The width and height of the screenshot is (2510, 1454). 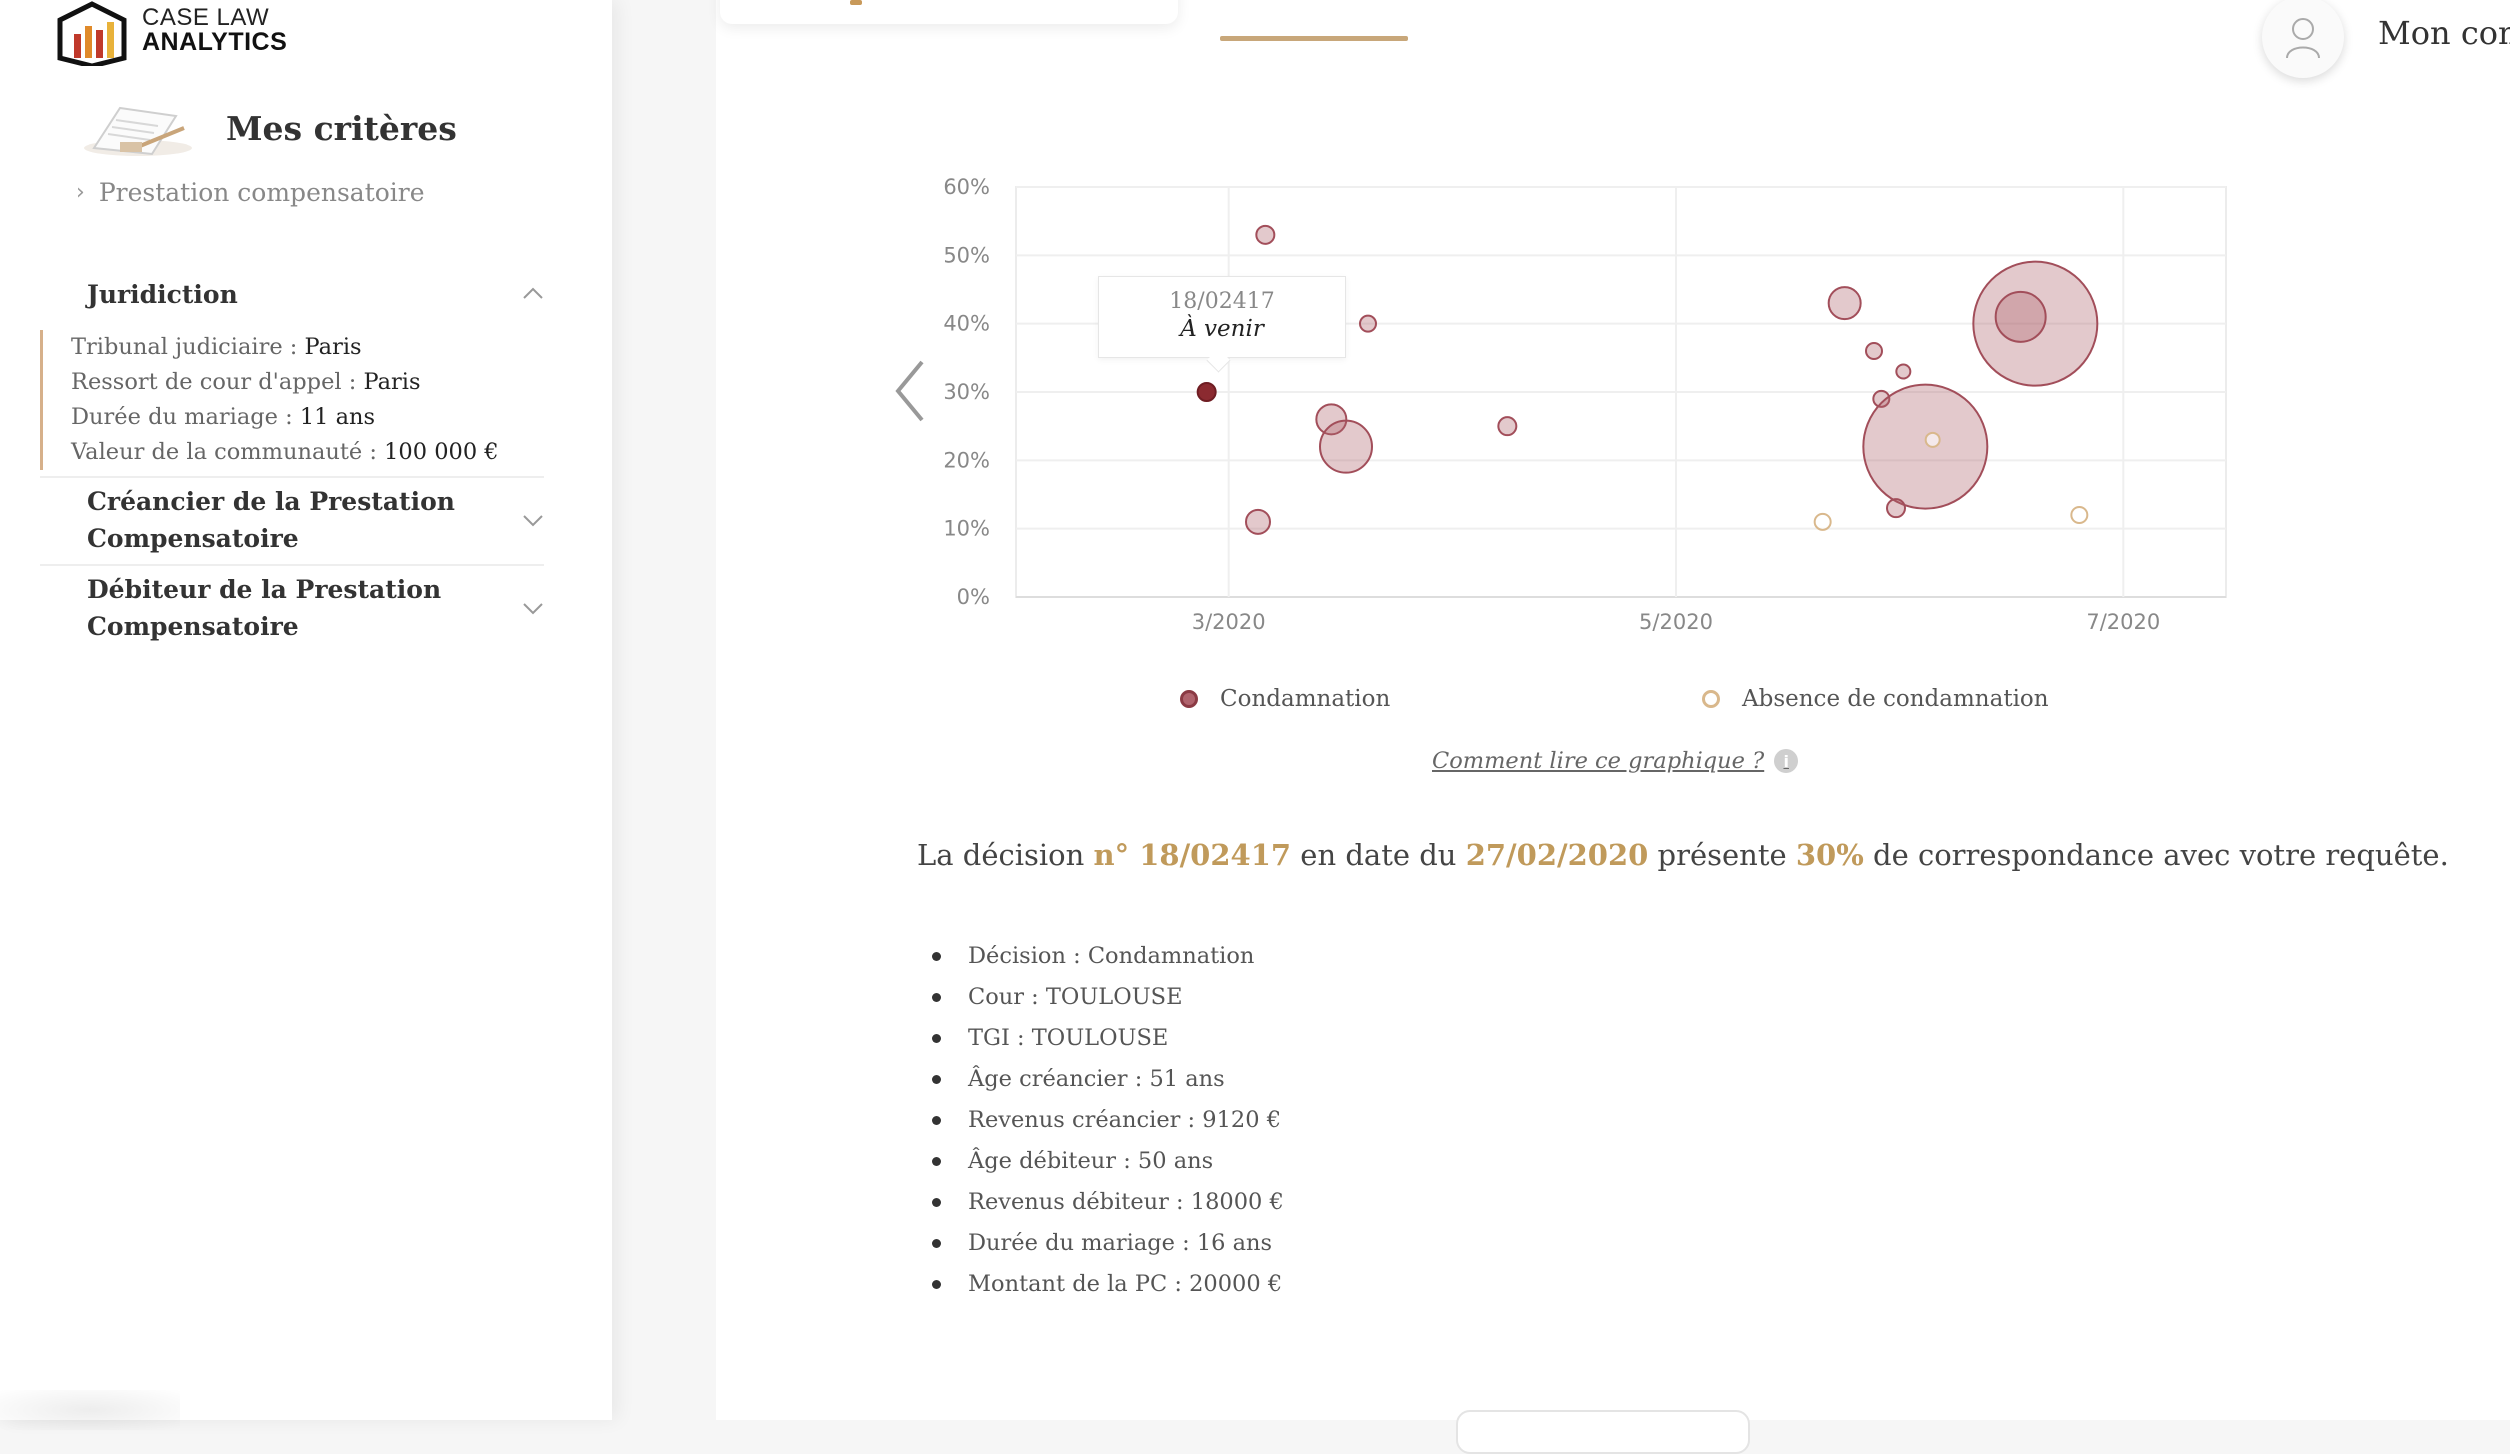 I want to click on decision-number: n° 18/02417, so click(x=1192, y=855).